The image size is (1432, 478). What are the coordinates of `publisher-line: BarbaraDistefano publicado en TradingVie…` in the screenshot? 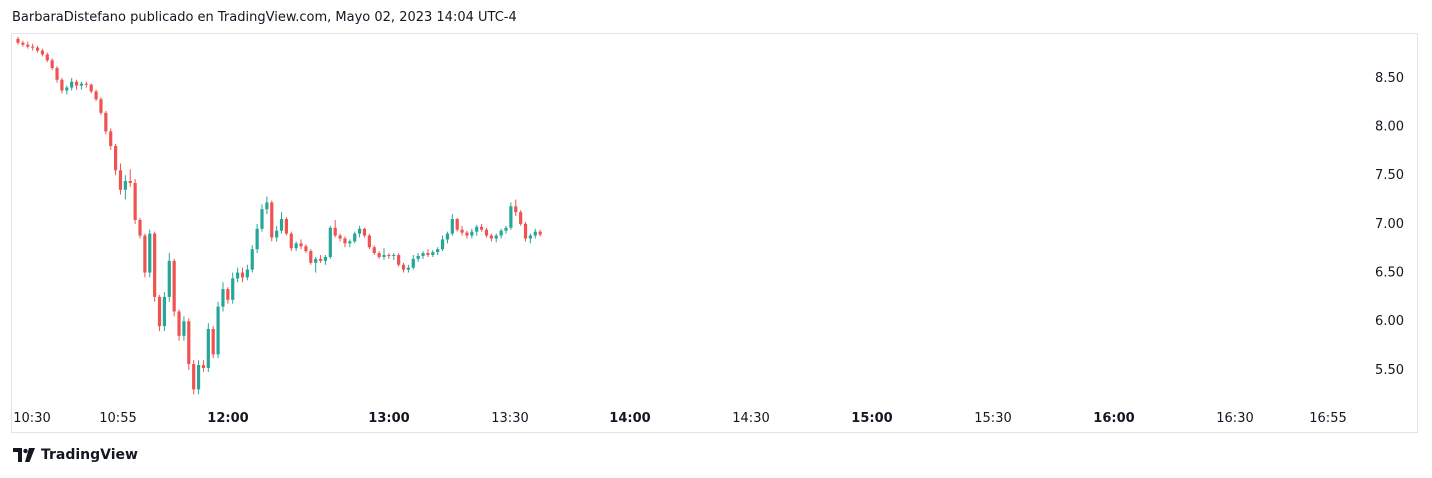 It's located at (264, 17).